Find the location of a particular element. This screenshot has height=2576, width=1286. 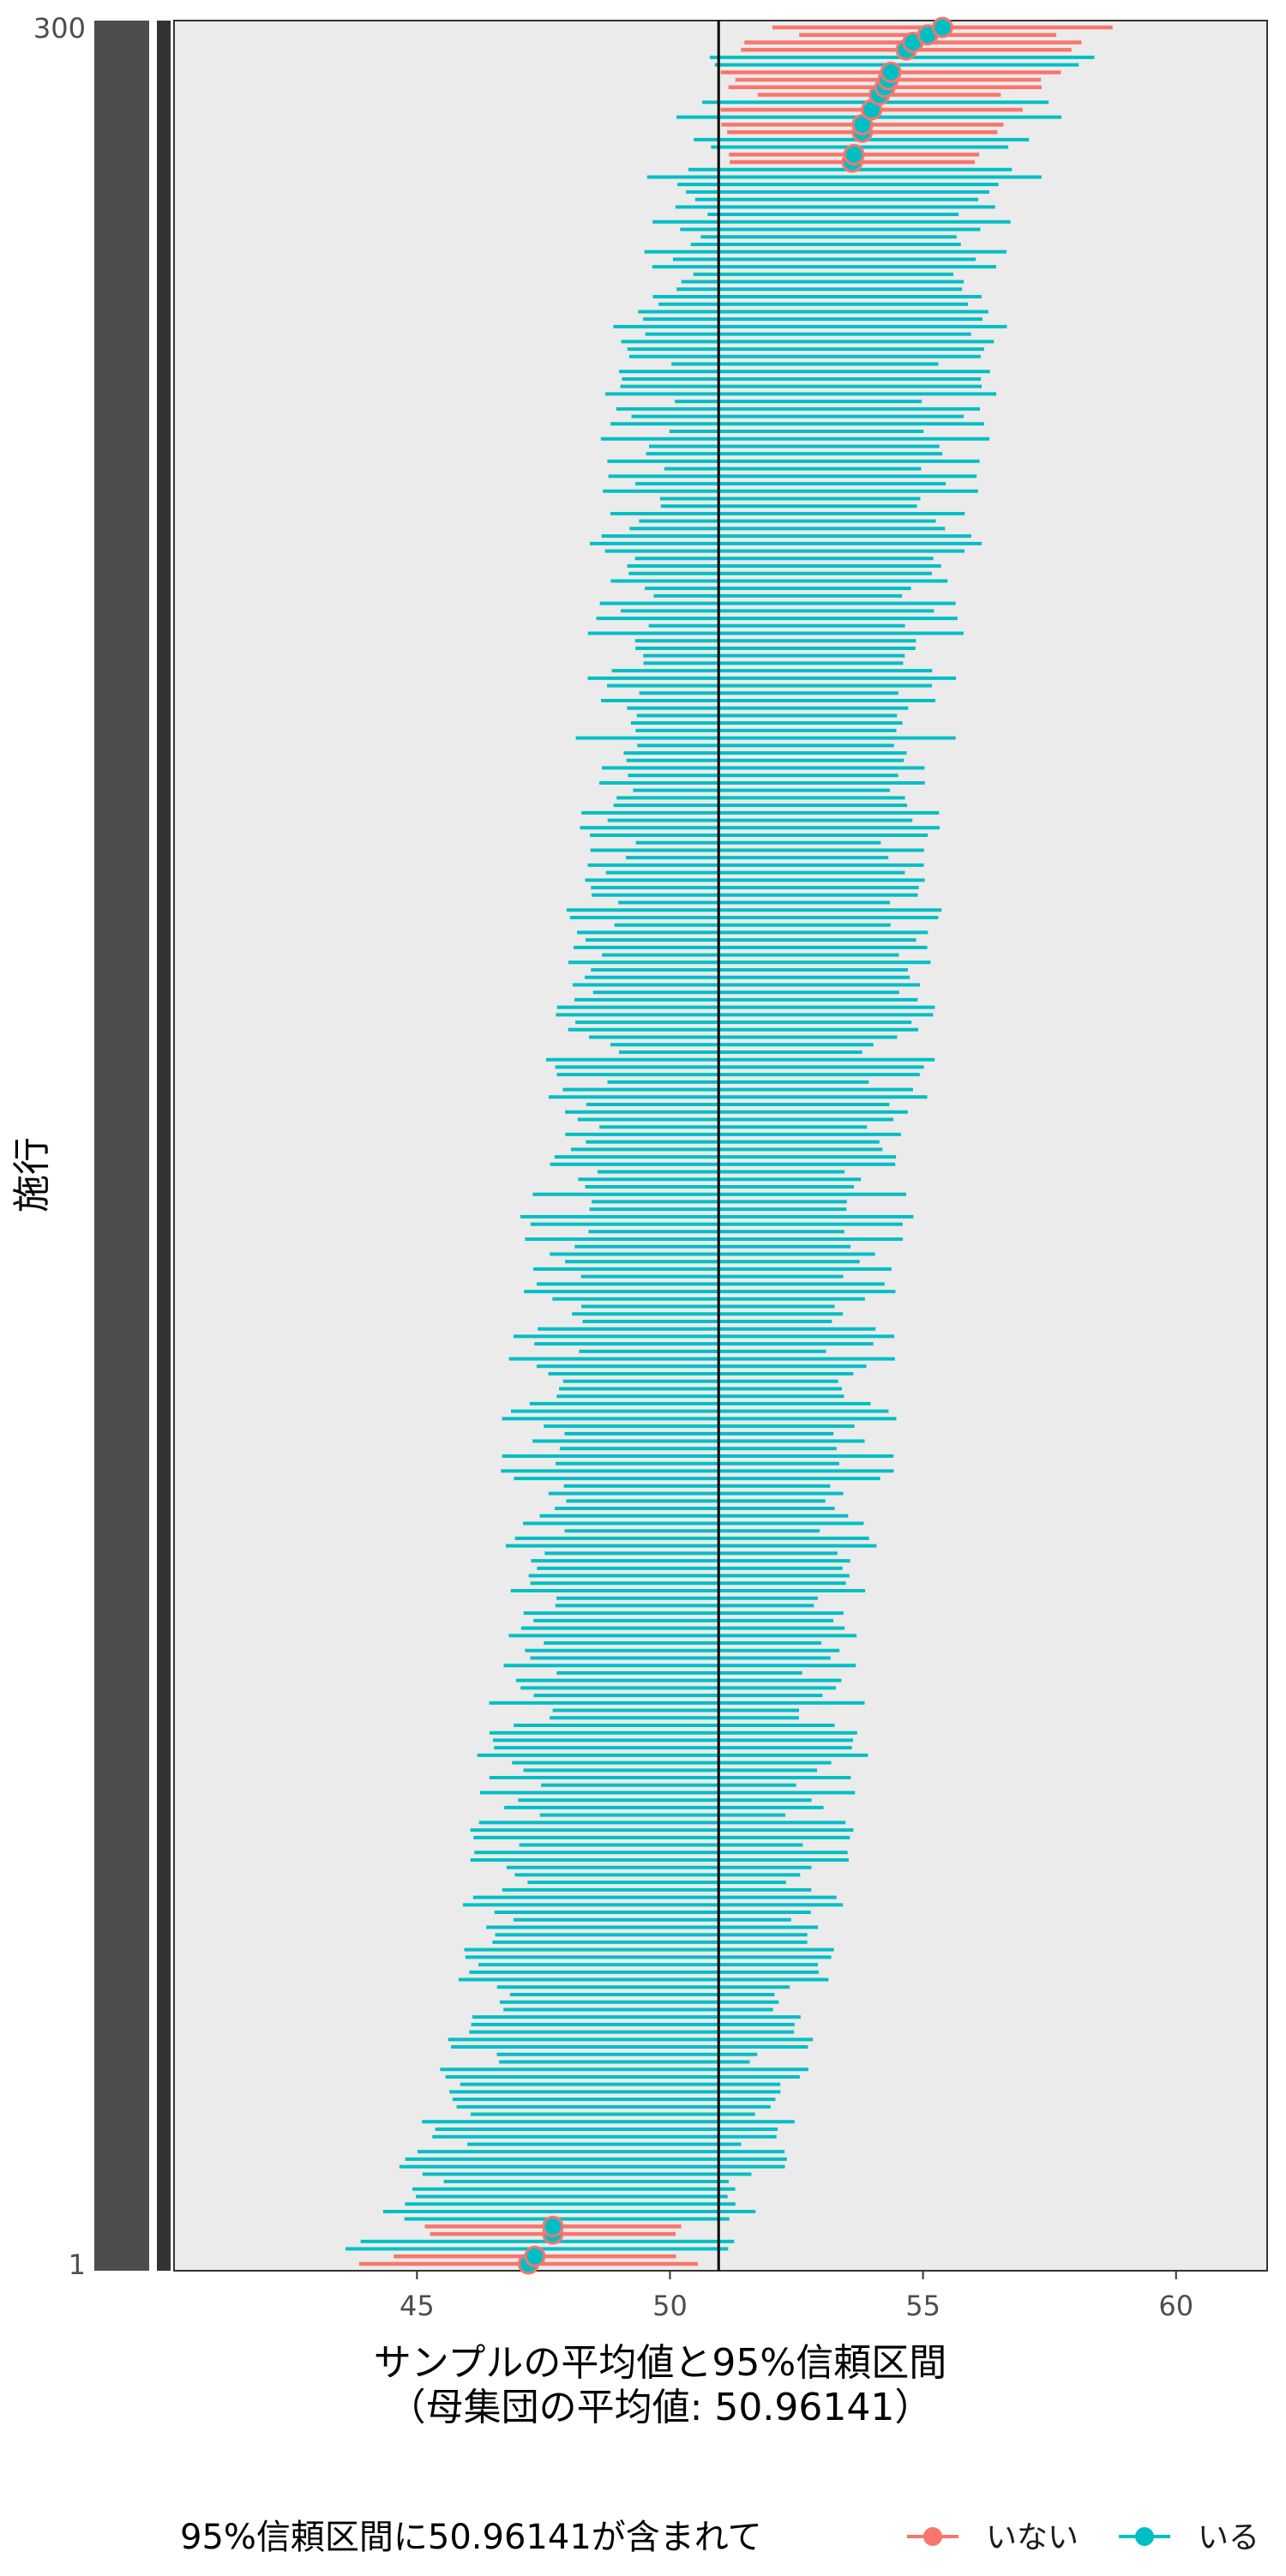

legend-item-label: いない is located at coordinates (1032, 2537).